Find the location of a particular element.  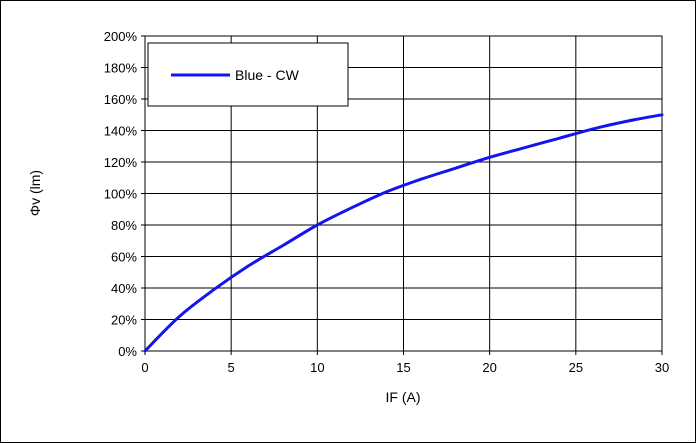

y-tick-label: 160% is located at coordinates (121, 99).